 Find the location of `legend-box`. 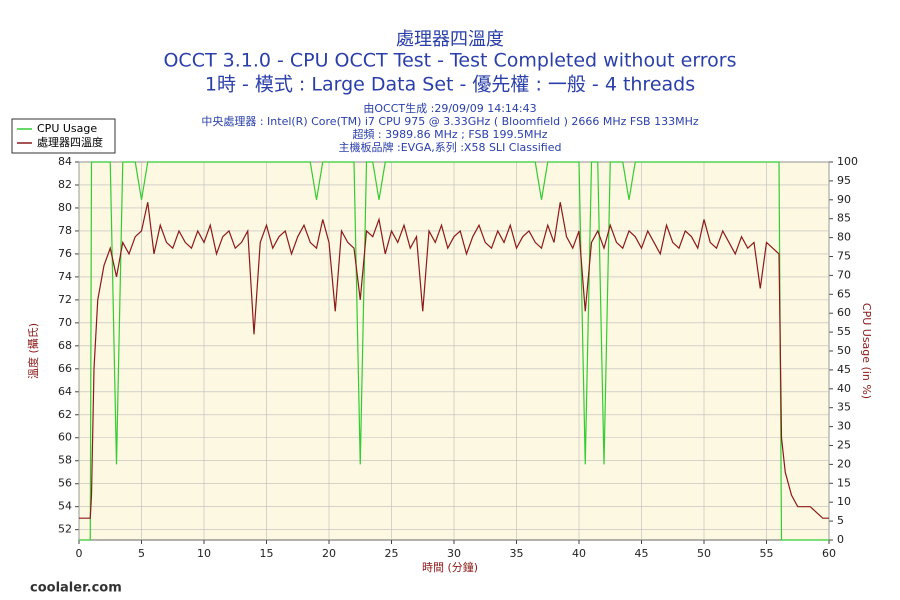

legend-box is located at coordinates (63, 136).